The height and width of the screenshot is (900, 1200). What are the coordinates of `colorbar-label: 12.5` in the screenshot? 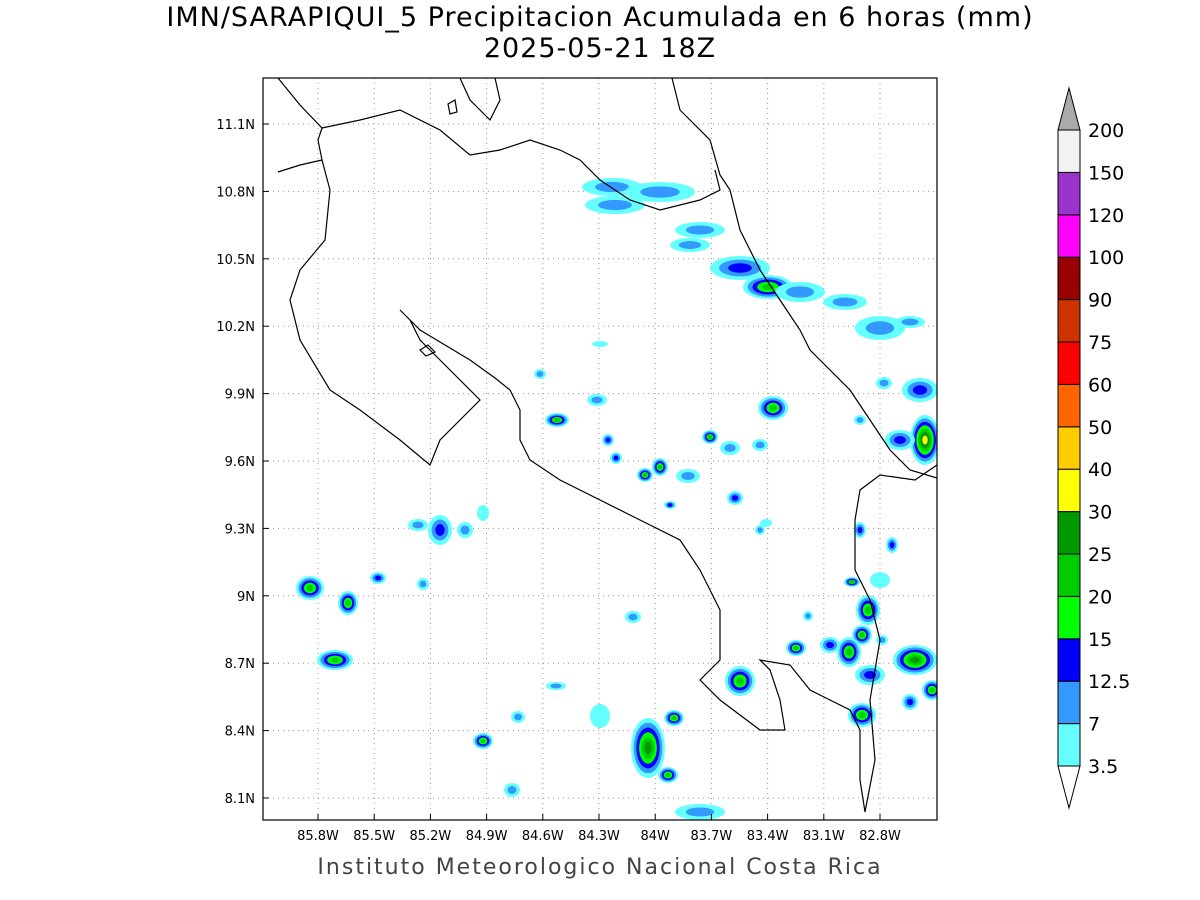 It's located at (1109, 682).